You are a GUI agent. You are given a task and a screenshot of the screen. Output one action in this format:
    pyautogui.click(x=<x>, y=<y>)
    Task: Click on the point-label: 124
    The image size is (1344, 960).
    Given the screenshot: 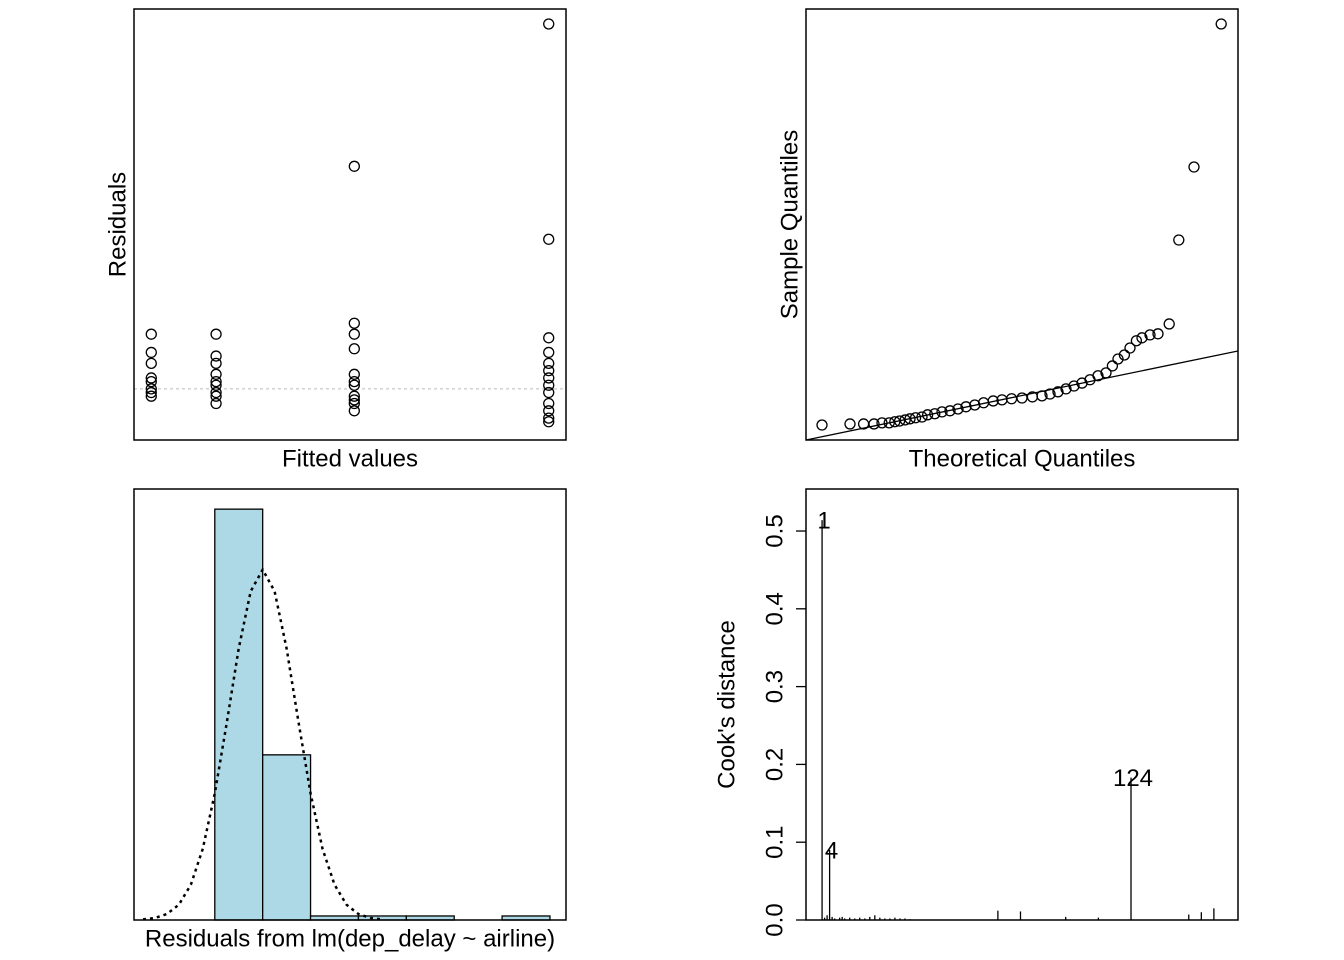 What is the action you would take?
    pyautogui.click(x=1133, y=778)
    